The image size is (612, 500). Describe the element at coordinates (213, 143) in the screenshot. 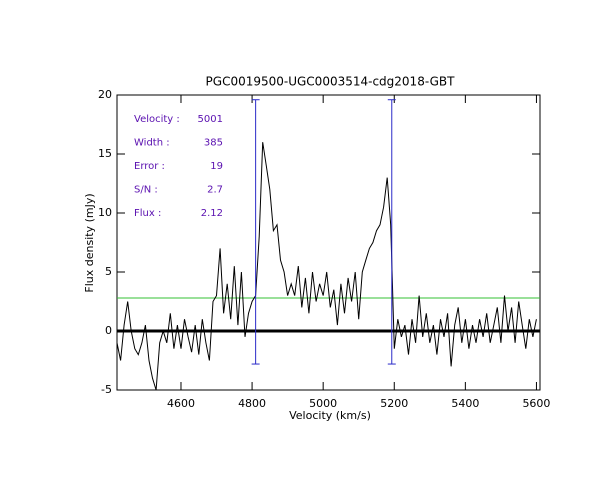

I see `annotation-value: 385` at that location.